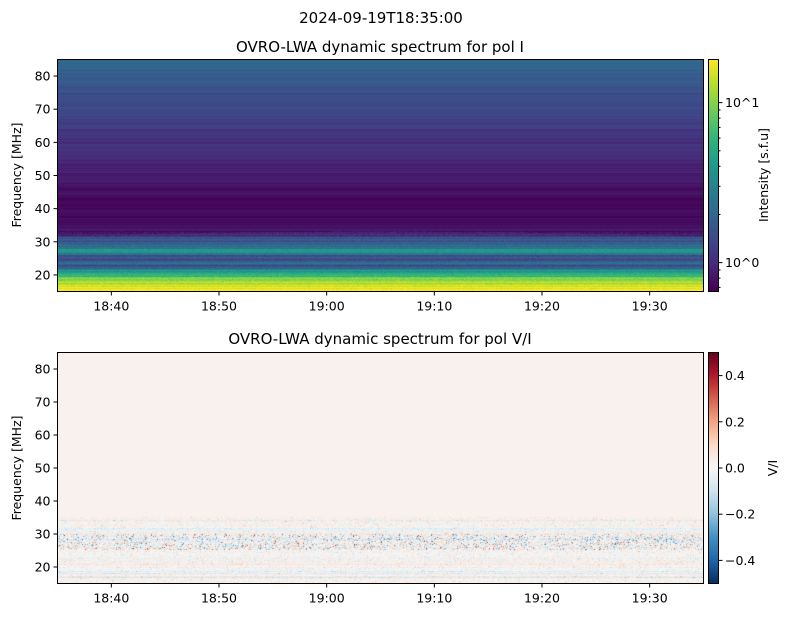  What do you see at coordinates (772, 468) in the screenshot?
I see `pol-vi-colorbar-label: V/I` at bounding box center [772, 468].